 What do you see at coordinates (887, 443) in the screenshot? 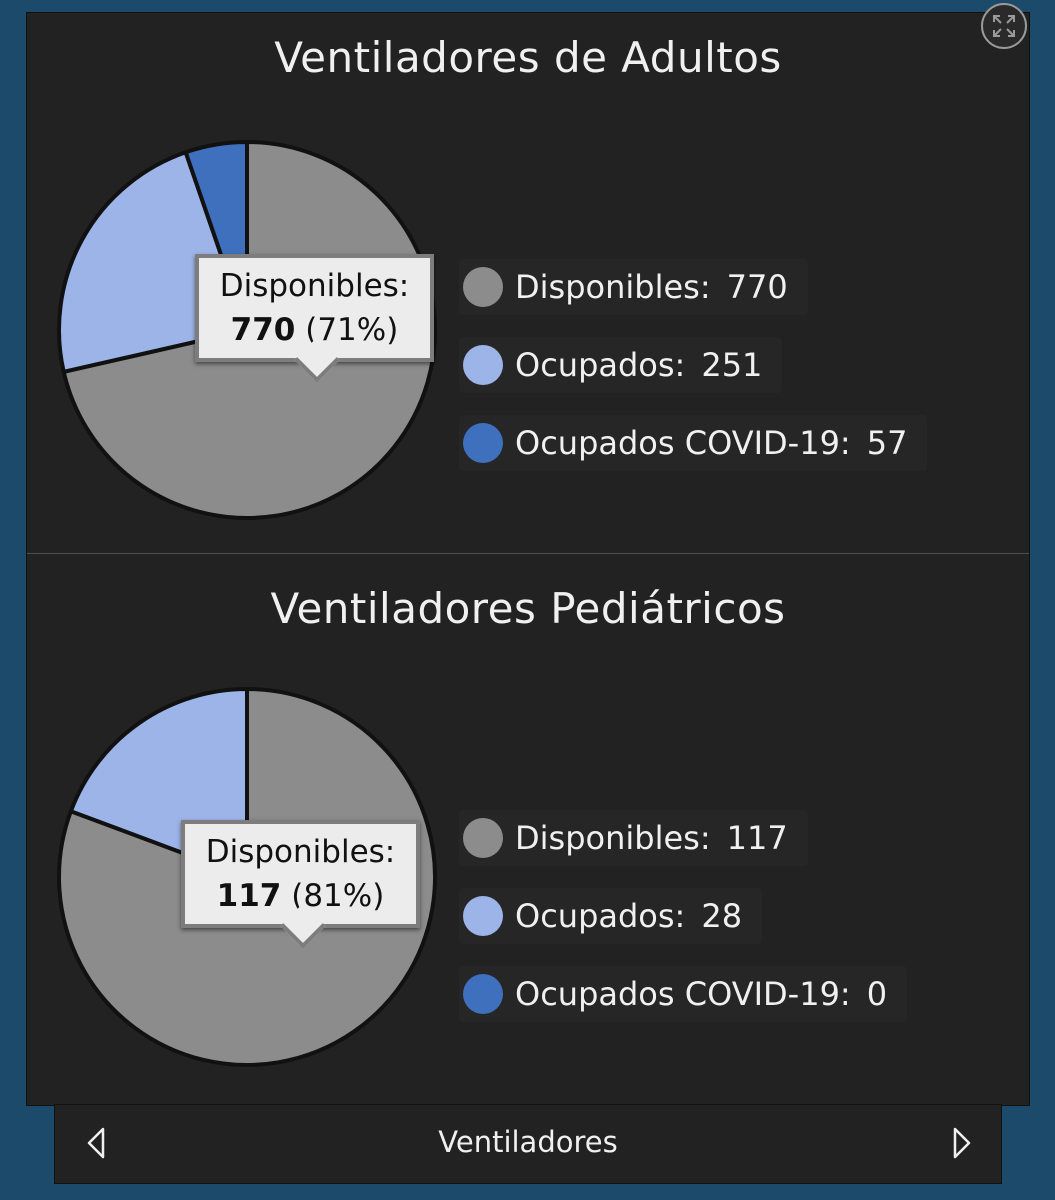
I see `legend-value: 57` at bounding box center [887, 443].